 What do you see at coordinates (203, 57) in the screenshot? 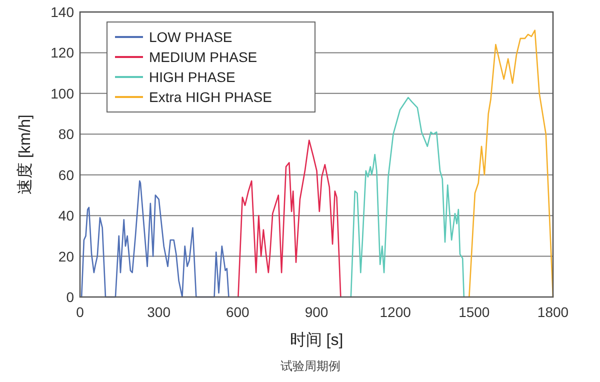
I see `legend-label: MEDIUM PHASE` at bounding box center [203, 57].